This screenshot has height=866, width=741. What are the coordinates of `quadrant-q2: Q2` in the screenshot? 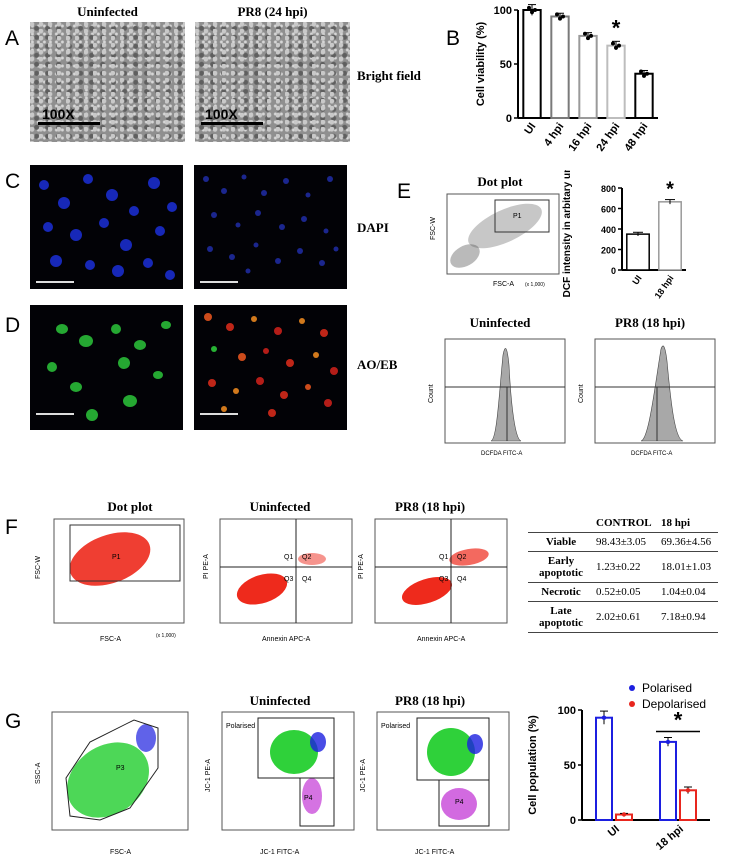 It's located at (461, 557).